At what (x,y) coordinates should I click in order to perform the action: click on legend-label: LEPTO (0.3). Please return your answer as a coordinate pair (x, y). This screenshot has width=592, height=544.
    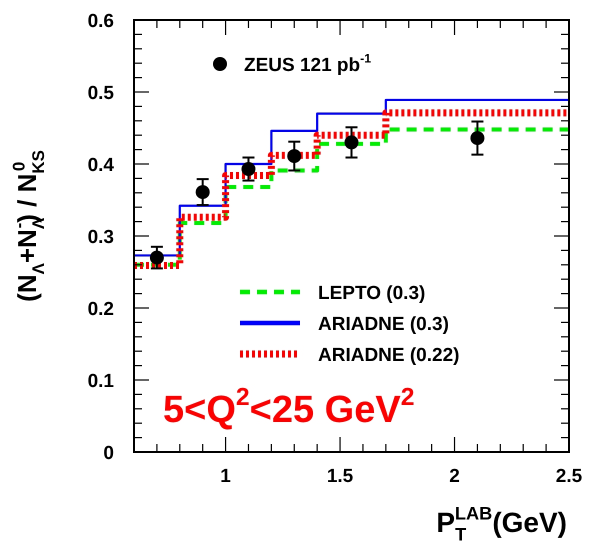
    Looking at the image, I should click on (372, 293).